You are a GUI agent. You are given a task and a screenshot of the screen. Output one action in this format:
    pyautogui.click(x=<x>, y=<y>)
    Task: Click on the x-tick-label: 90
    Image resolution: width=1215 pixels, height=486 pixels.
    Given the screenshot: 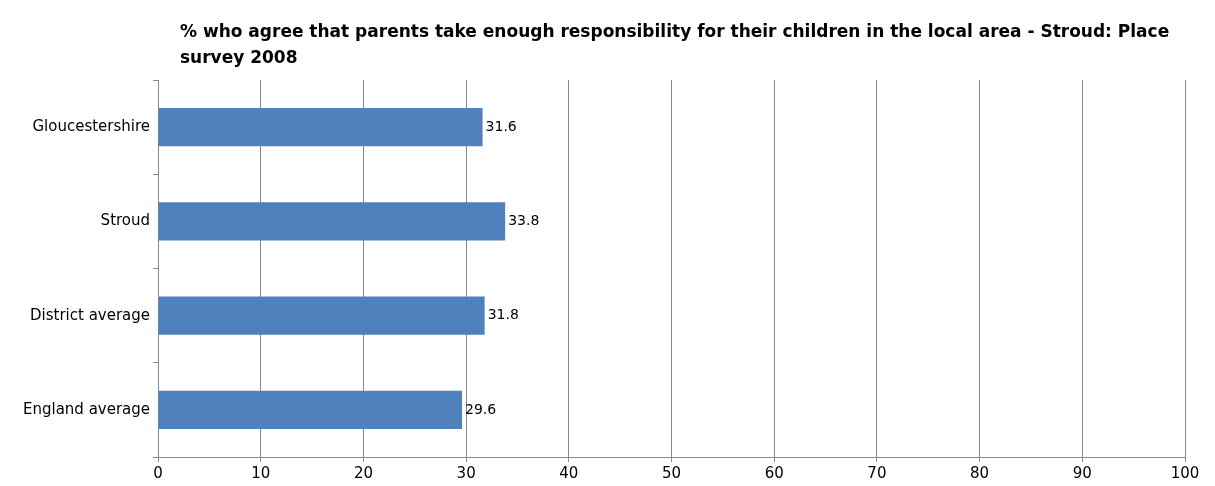 What is the action you would take?
    pyautogui.click(x=1082, y=472)
    